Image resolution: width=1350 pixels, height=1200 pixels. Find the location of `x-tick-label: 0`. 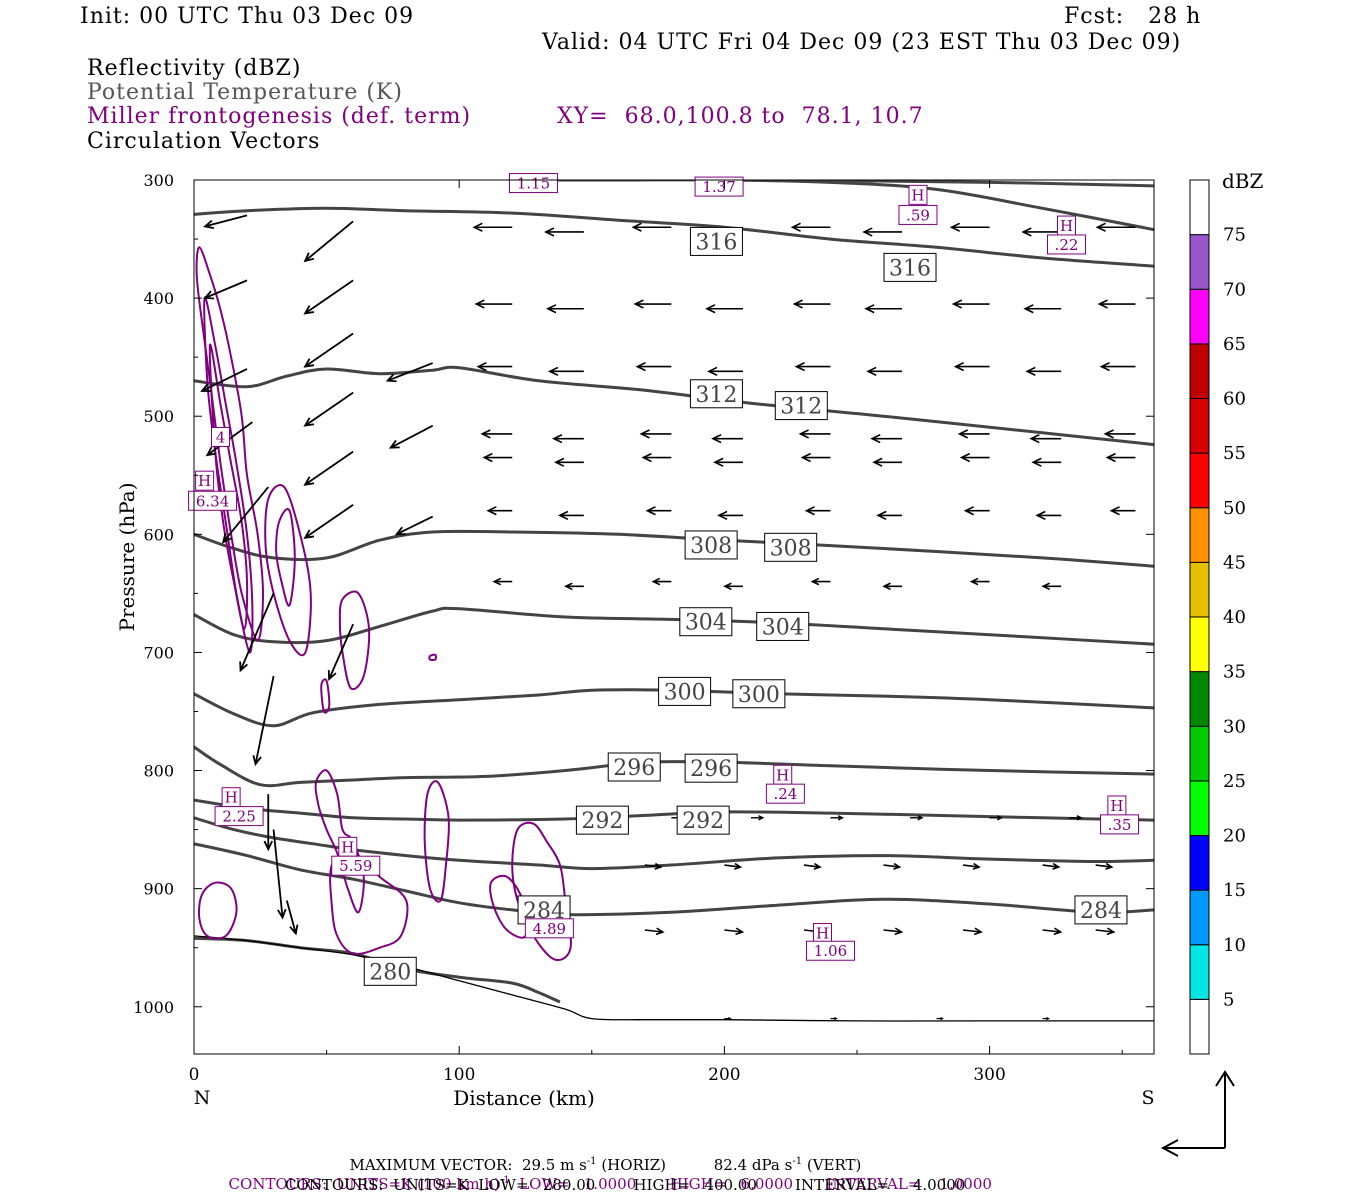

x-tick-label: 0 is located at coordinates (194, 1075).